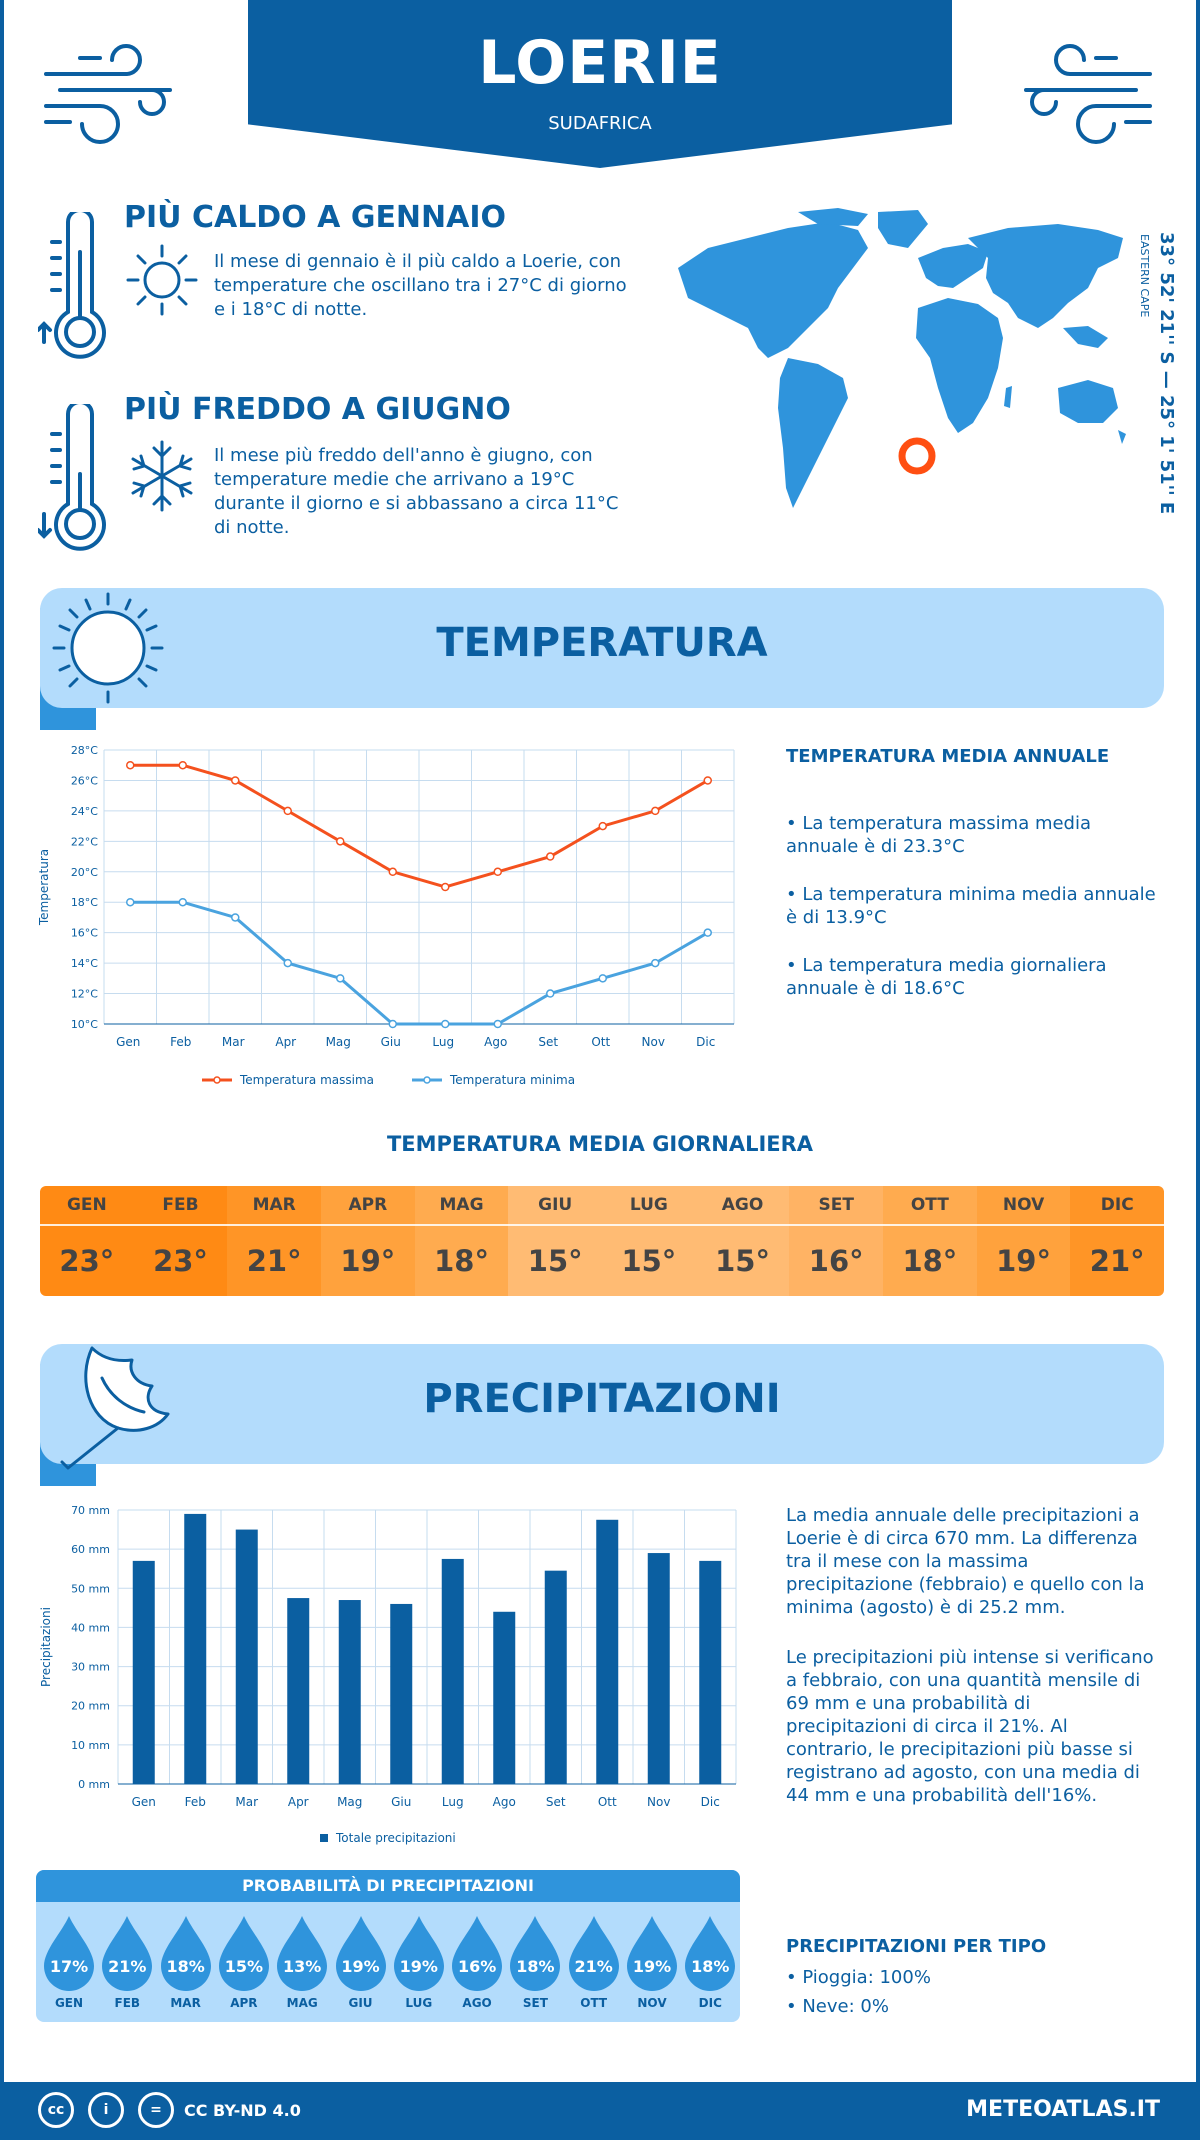 The image size is (1200, 2140). Describe the element at coordinates (1117, 1205) in the screenshot. I see `daily-month-label: DIC` at that location.